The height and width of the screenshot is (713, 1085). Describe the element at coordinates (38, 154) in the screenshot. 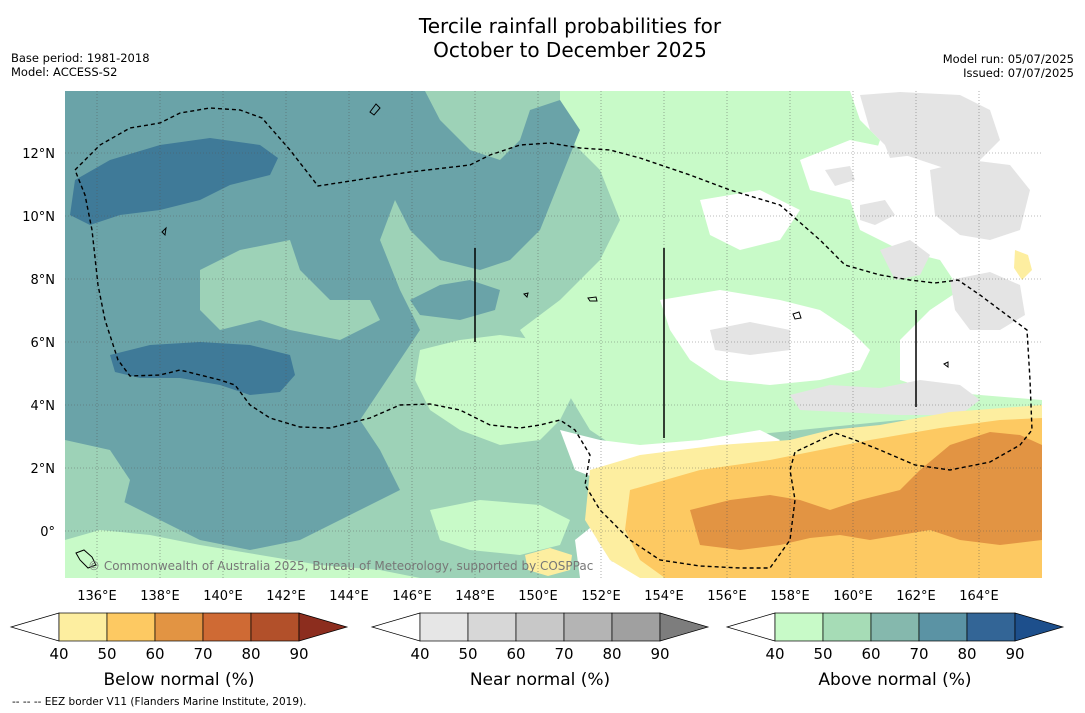

I see `lat-tick: 12°N` at that location.